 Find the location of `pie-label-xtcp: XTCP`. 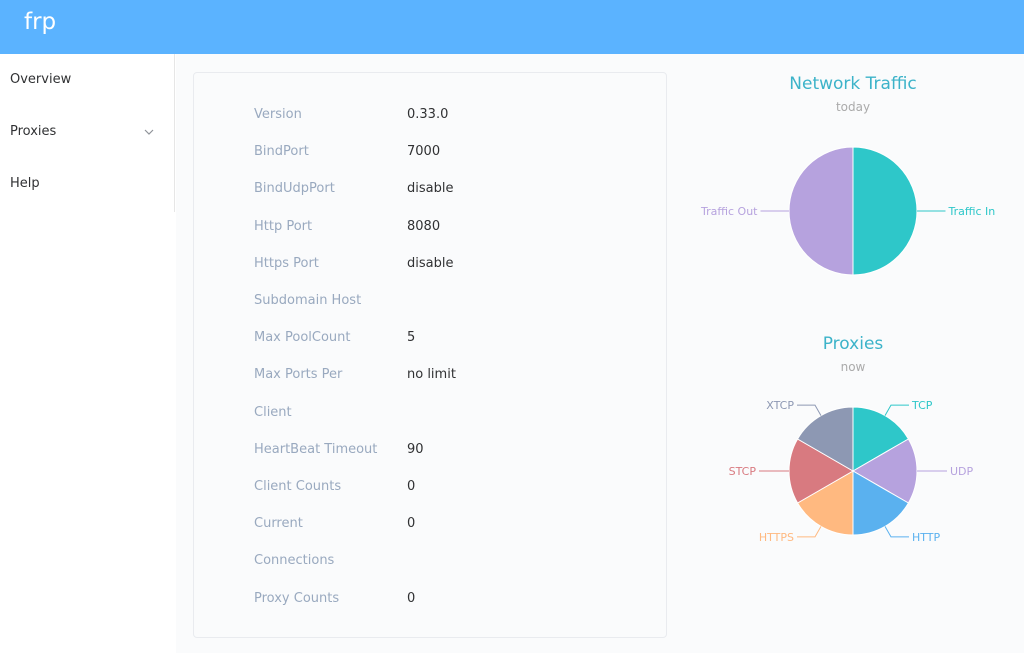

pie-label-xtcp: XTCP is located at coordinates (780, 405).